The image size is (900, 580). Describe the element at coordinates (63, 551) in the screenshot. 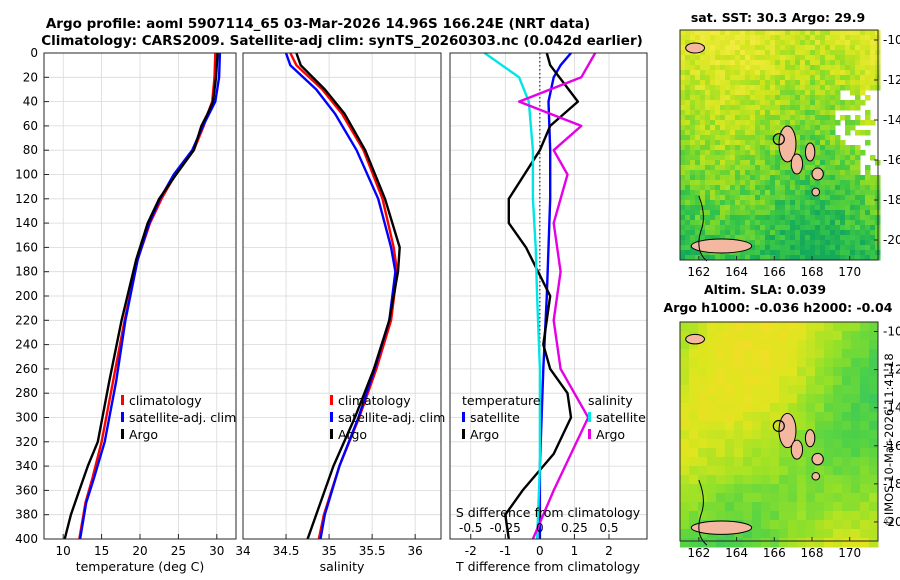

I see `x-tick-label: 10` at that location.